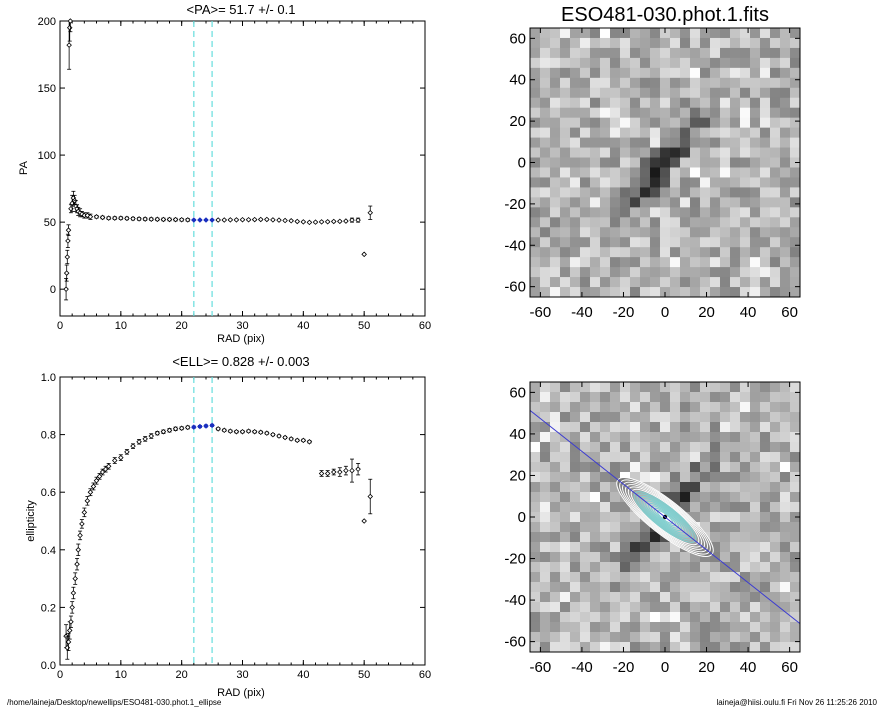 The height and width of the screenshot is (708, 885). I want to click on x-tick-label: 20, so click(182, 675).